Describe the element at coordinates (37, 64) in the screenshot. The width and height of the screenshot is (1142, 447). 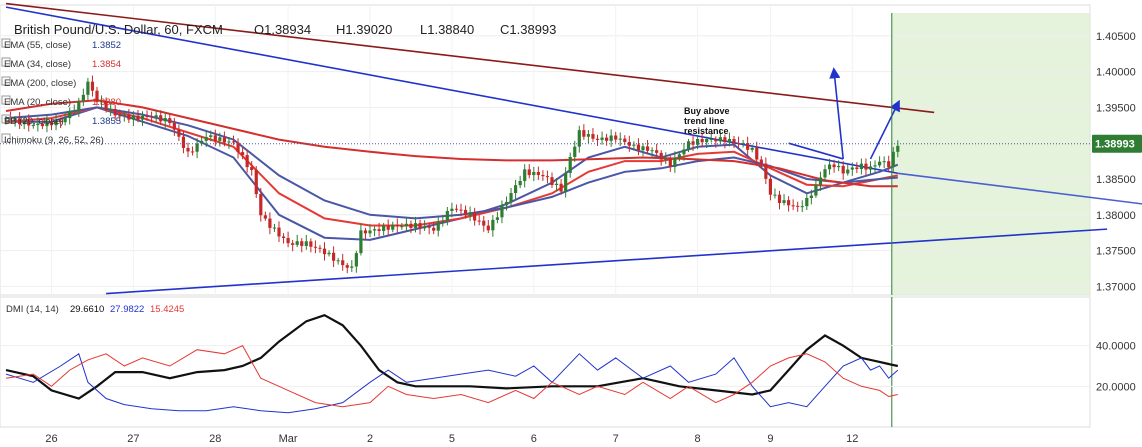
I see `legend-label: EMA (34, close)` at that location.